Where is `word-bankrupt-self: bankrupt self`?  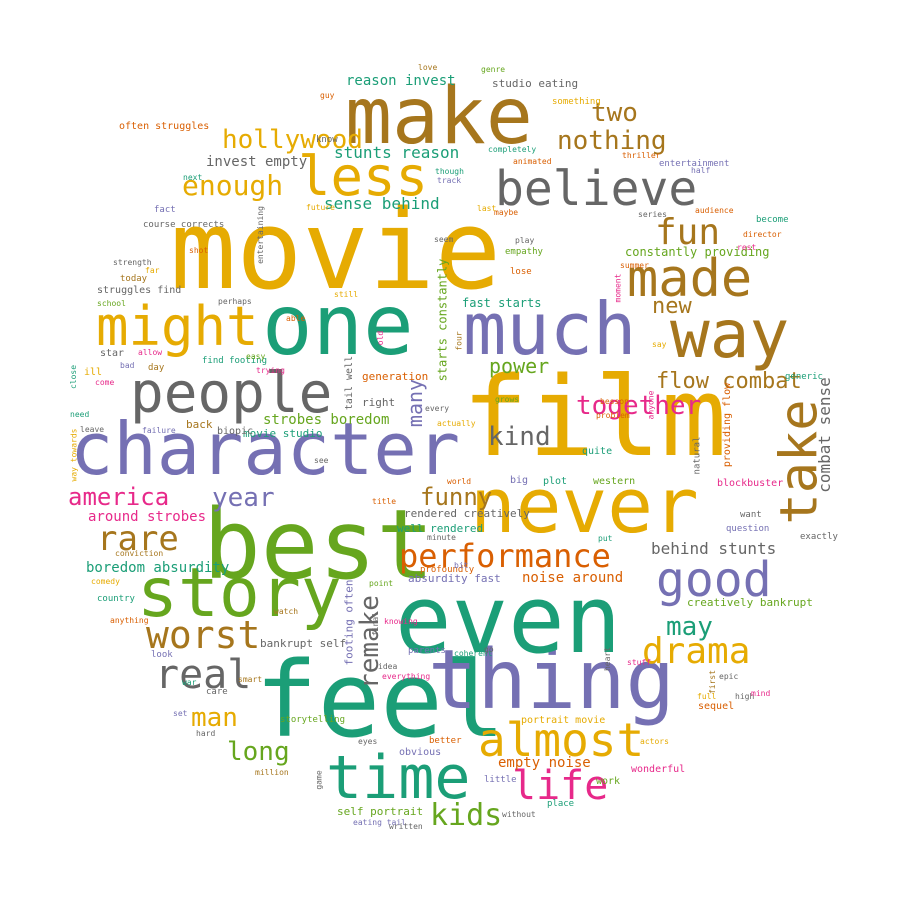 word-bankrupt-self: bankrupt self is located at coordinates (303, 643).